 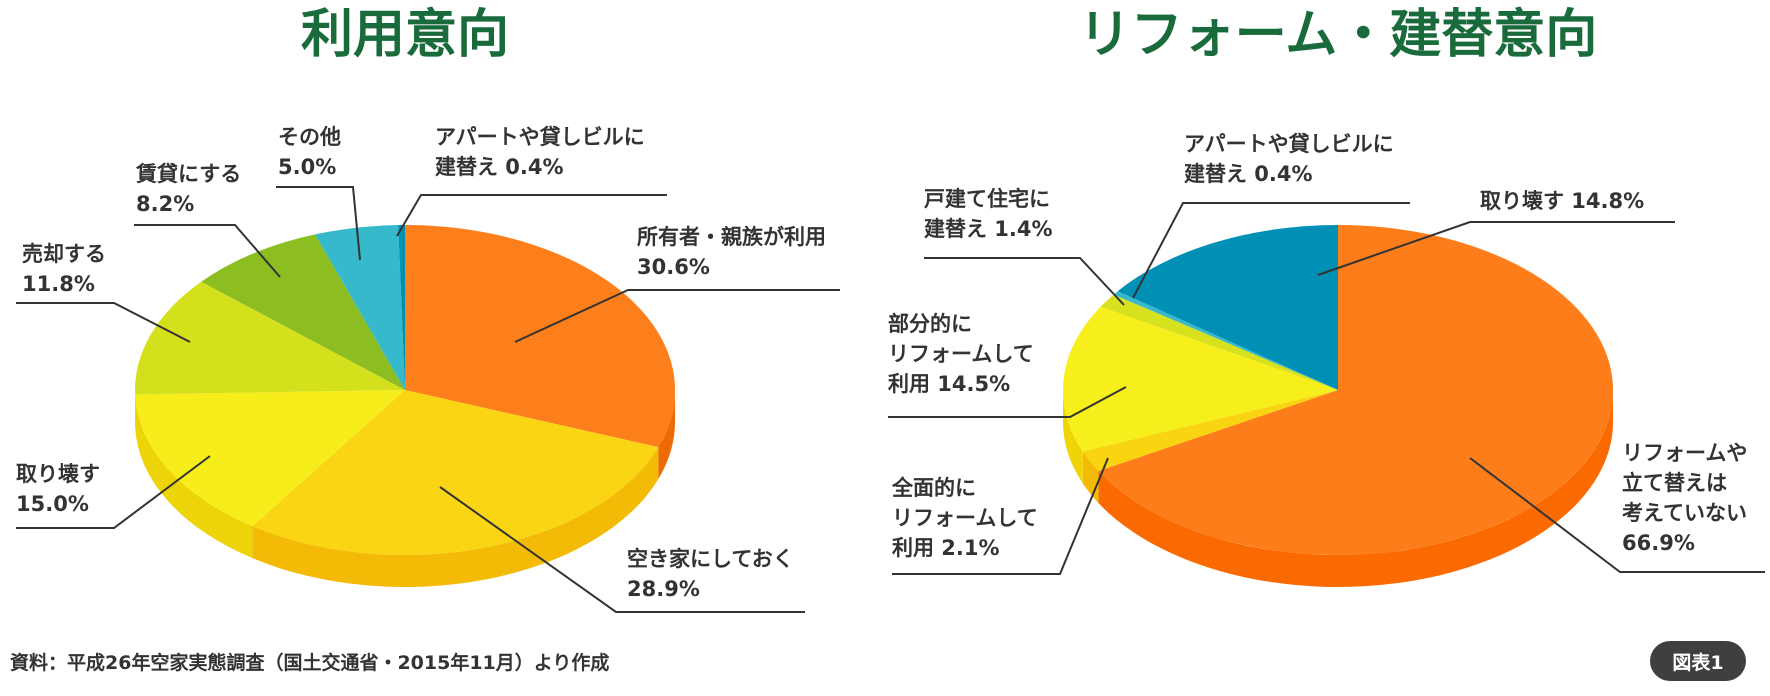 What do you see at coordinates (663, 589) in the screenshot?
I see `slice-label-1-line-1: 28.9%` at bounding box center [663, 589].